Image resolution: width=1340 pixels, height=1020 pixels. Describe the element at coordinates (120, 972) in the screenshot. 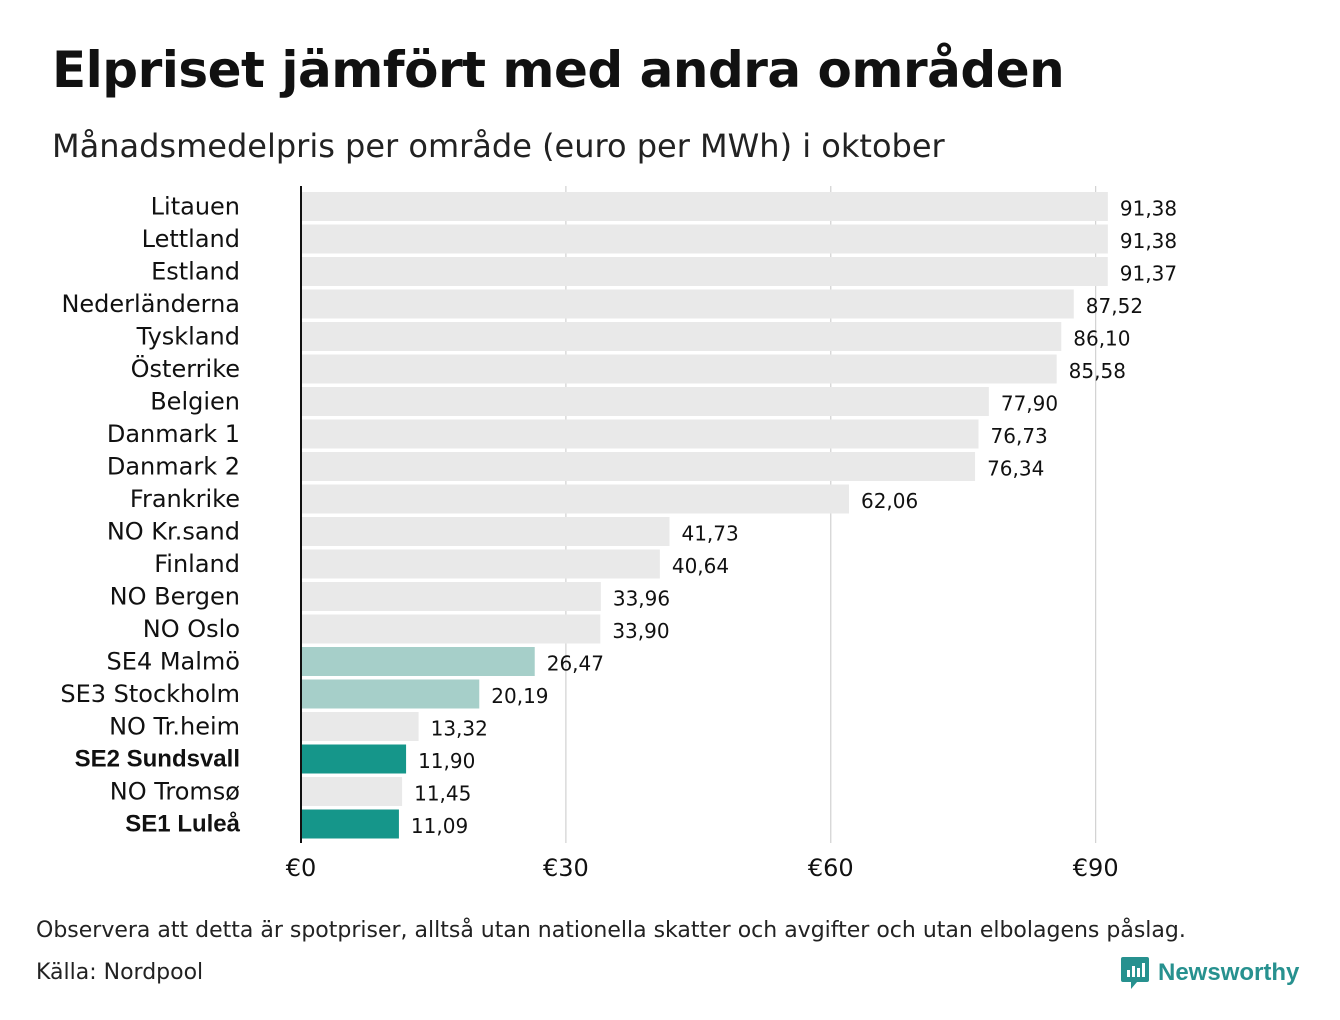

I see `source-note: Källa: Nordpool` at that location.